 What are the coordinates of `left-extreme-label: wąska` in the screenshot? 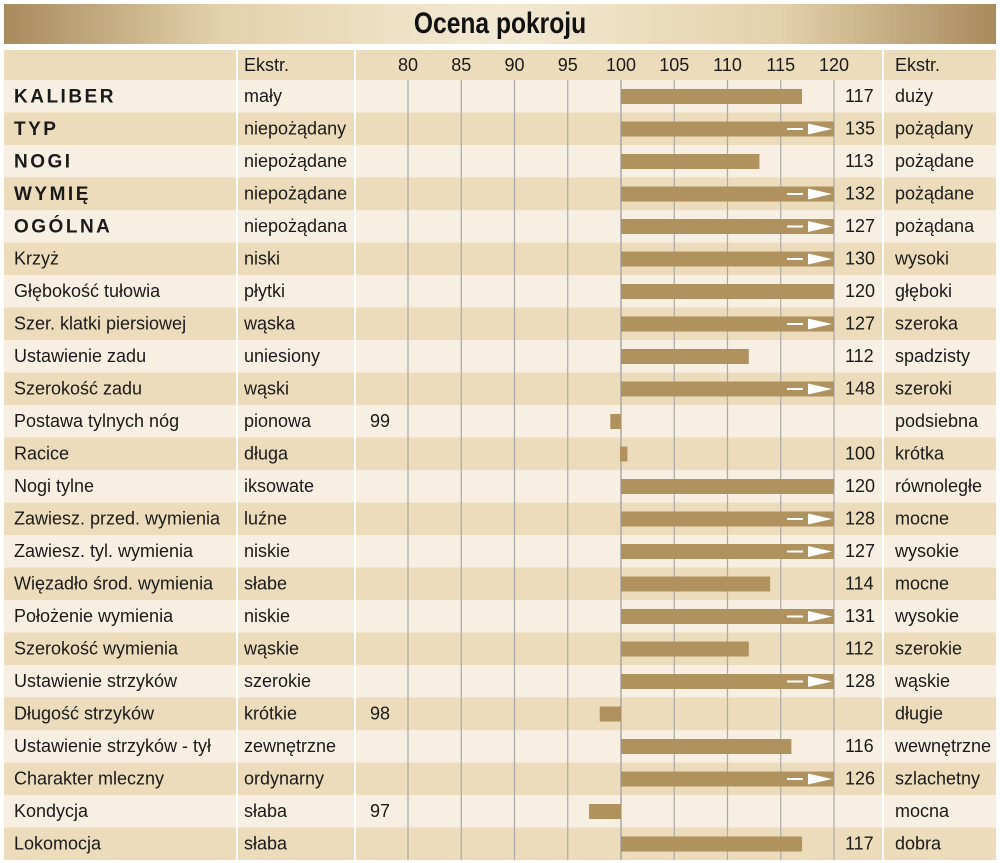 It's located at (269, 324).